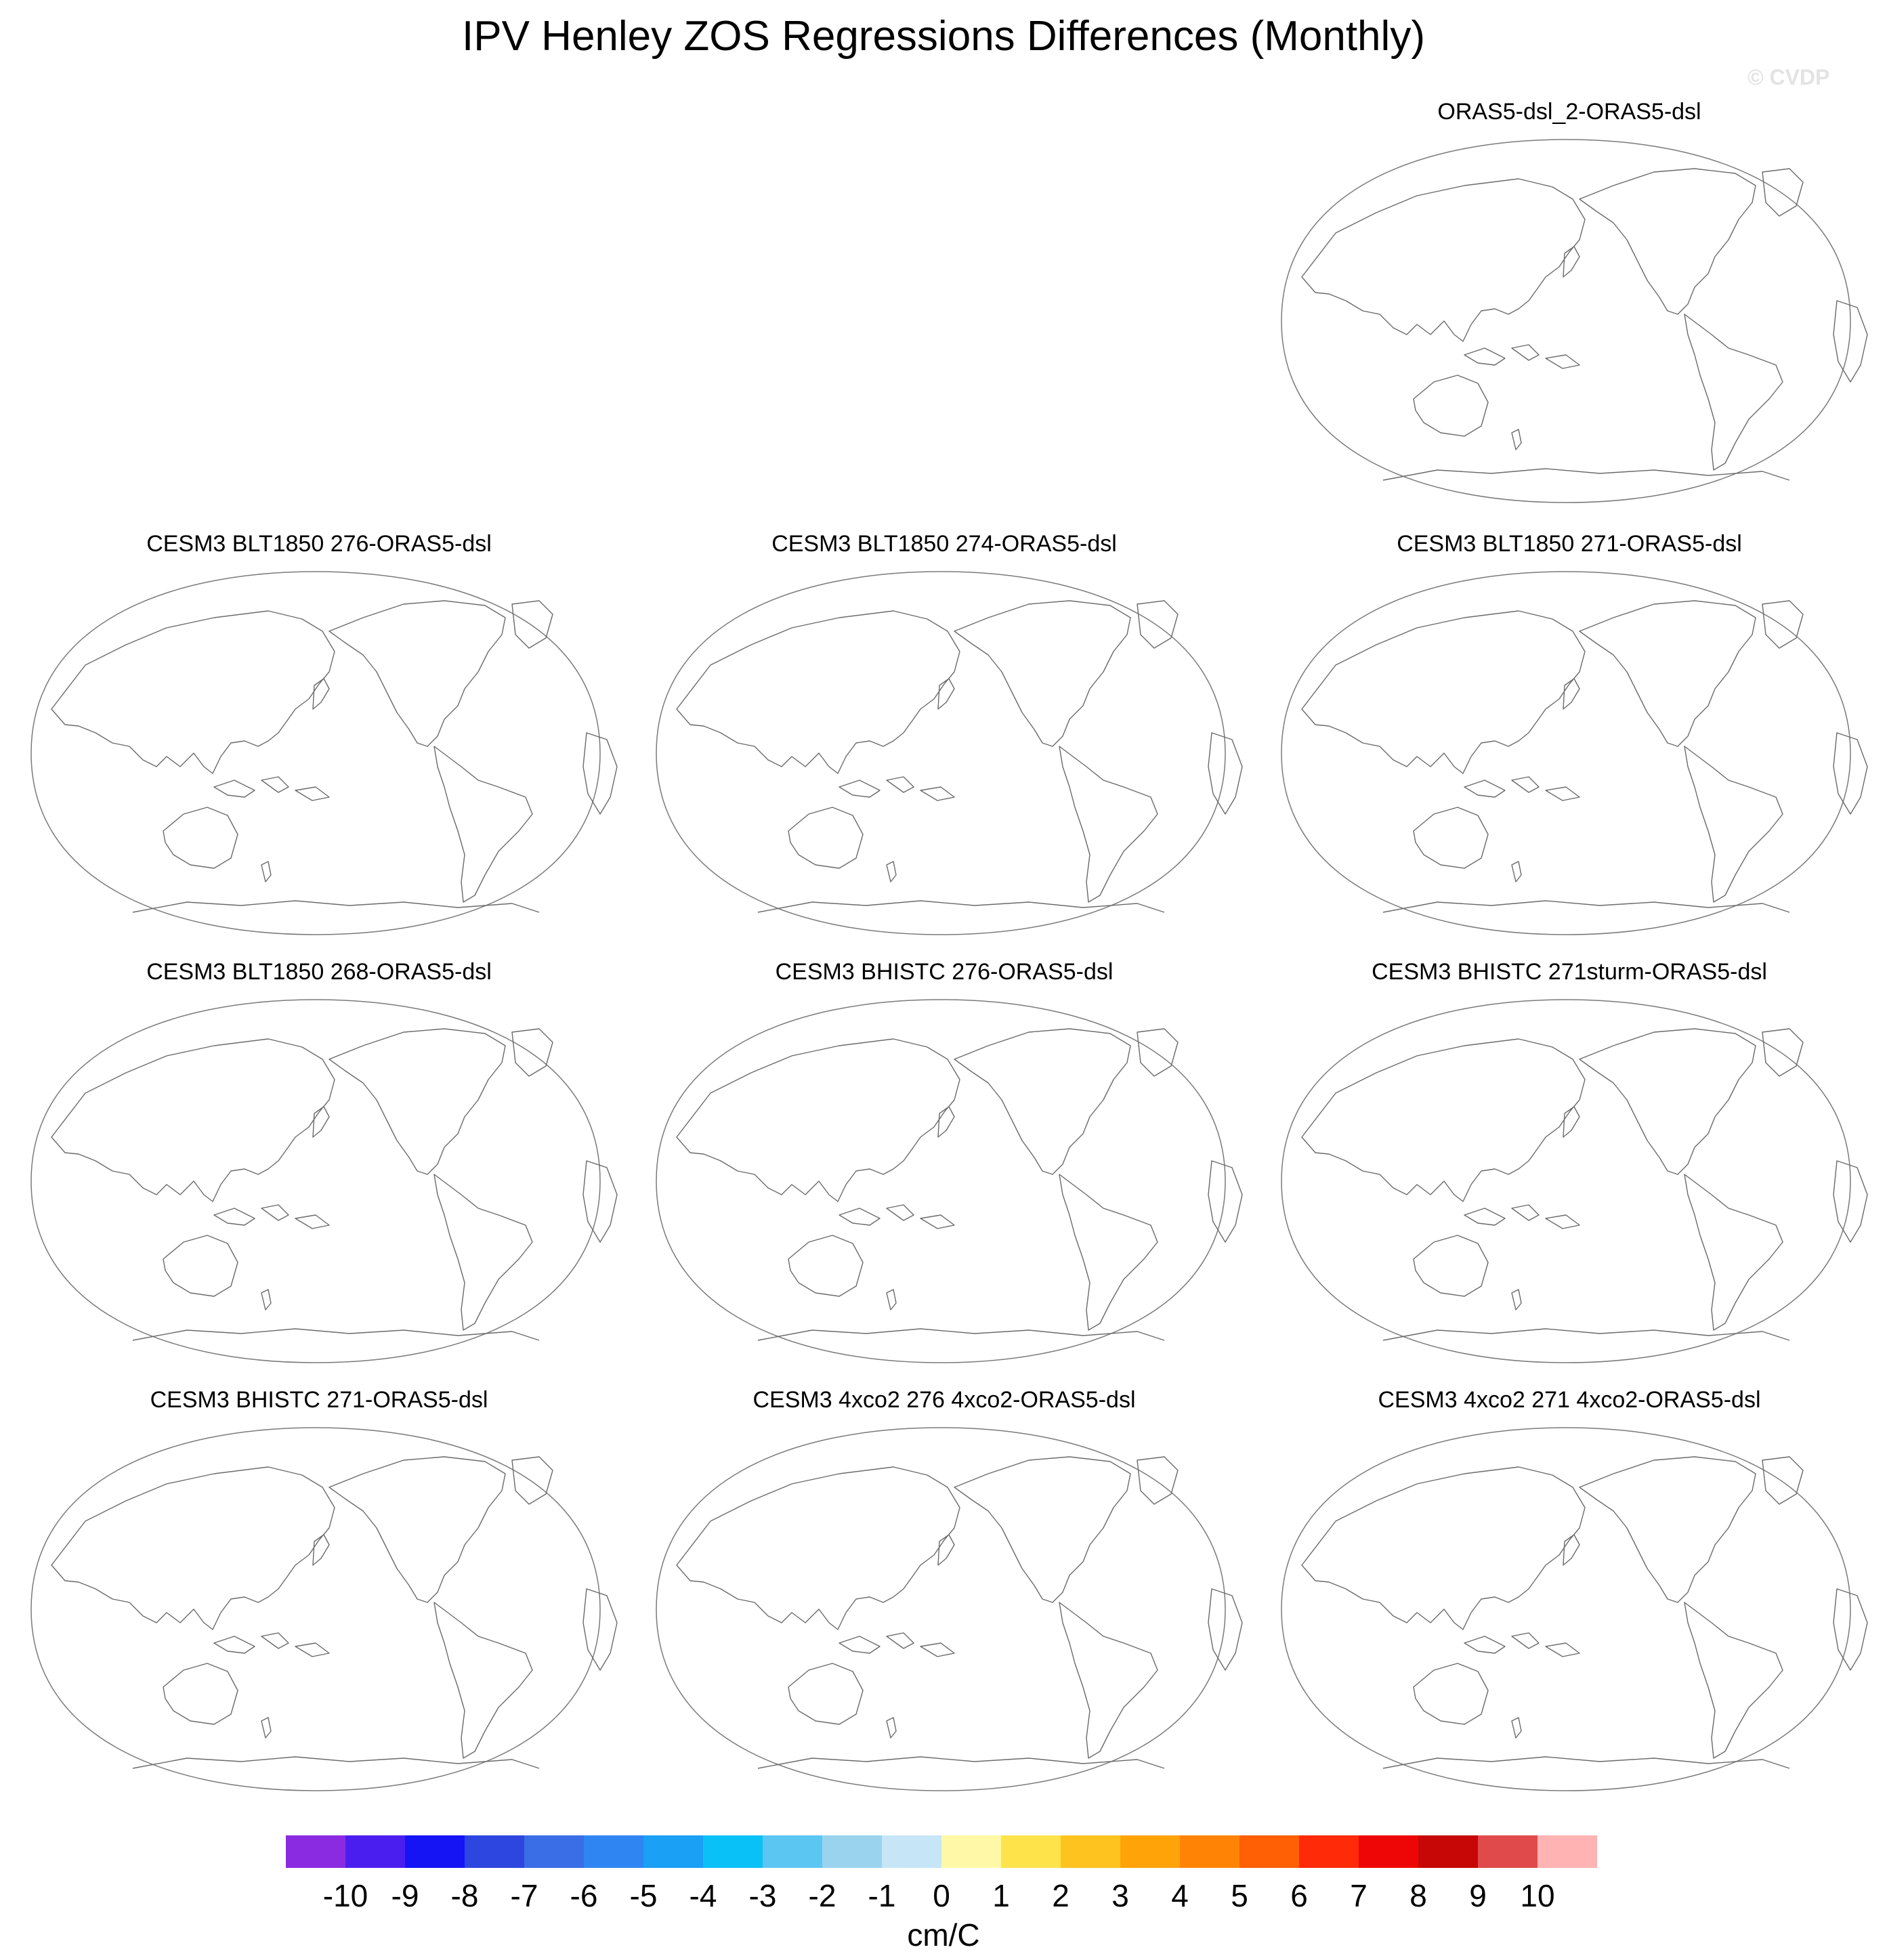 This screenshot has height=1960, width=1887. What do you see at coordinates (319, 544) in the screenshot?
I see `panel-title: CESM3 BLT1850 276-ORAS5-dsl` at bounding box center [319, 544].